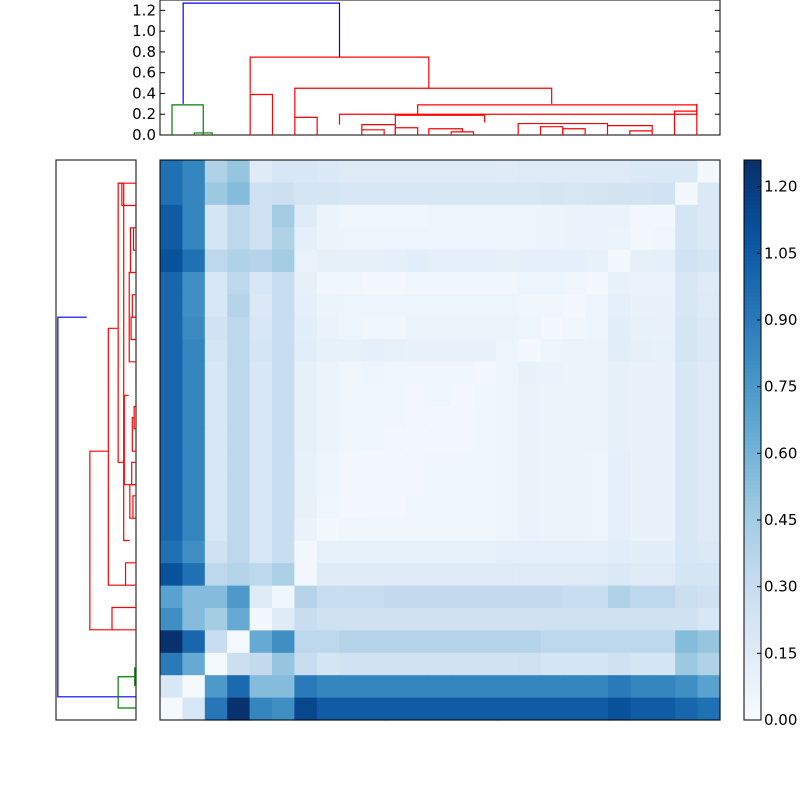  What do you see at coordinates (128, 194) in the screenshot?
I see `left-dendrogram-link` at bounding box center [128, 194].